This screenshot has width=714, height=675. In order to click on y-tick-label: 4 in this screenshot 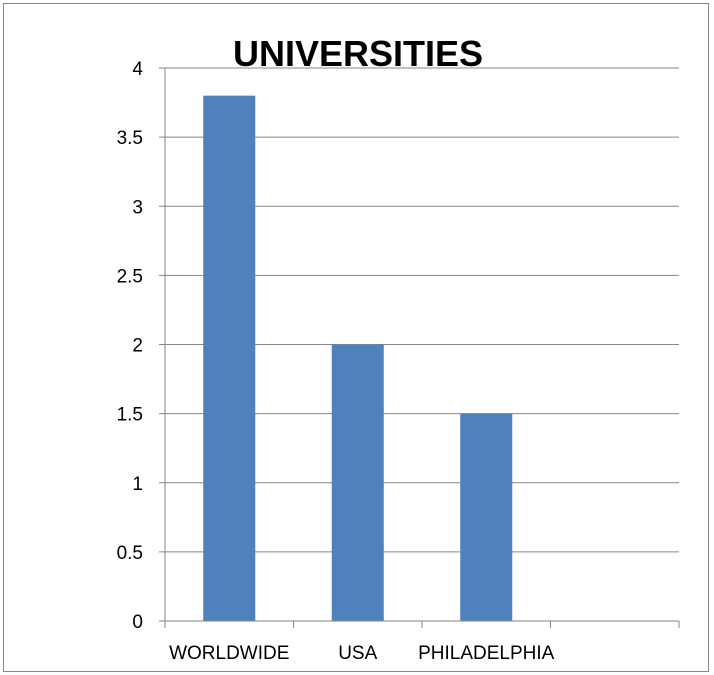, I will do `click(137, 69)`.